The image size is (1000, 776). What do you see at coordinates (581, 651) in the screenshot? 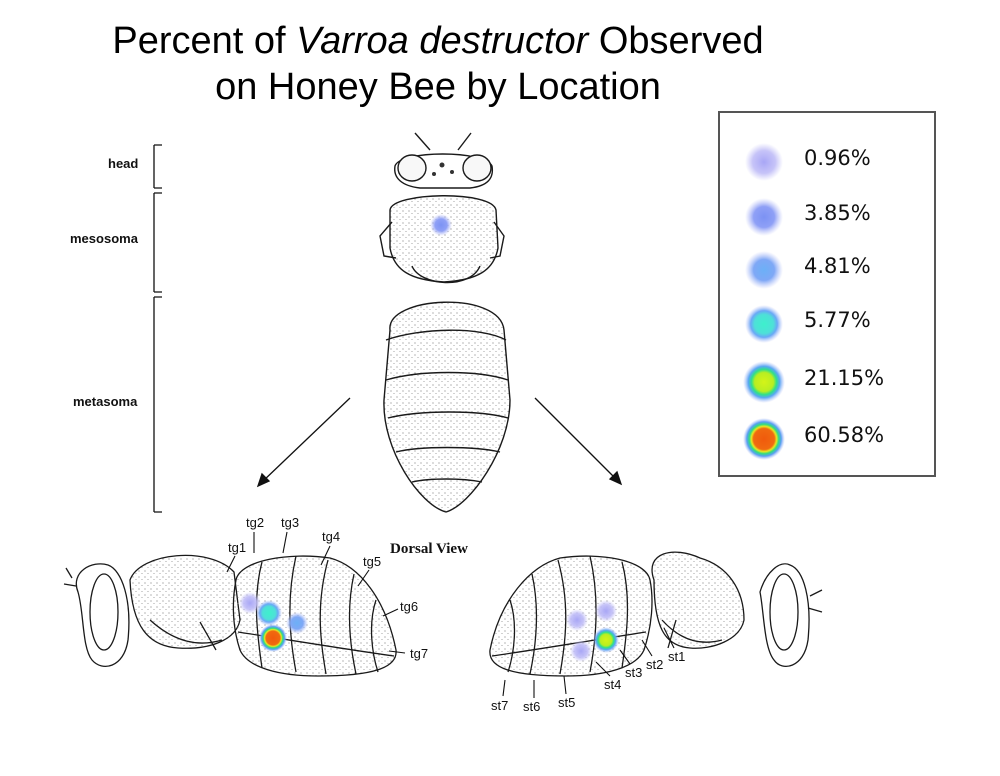
I see `spot-right-st4` at bounding box center [581, 651].